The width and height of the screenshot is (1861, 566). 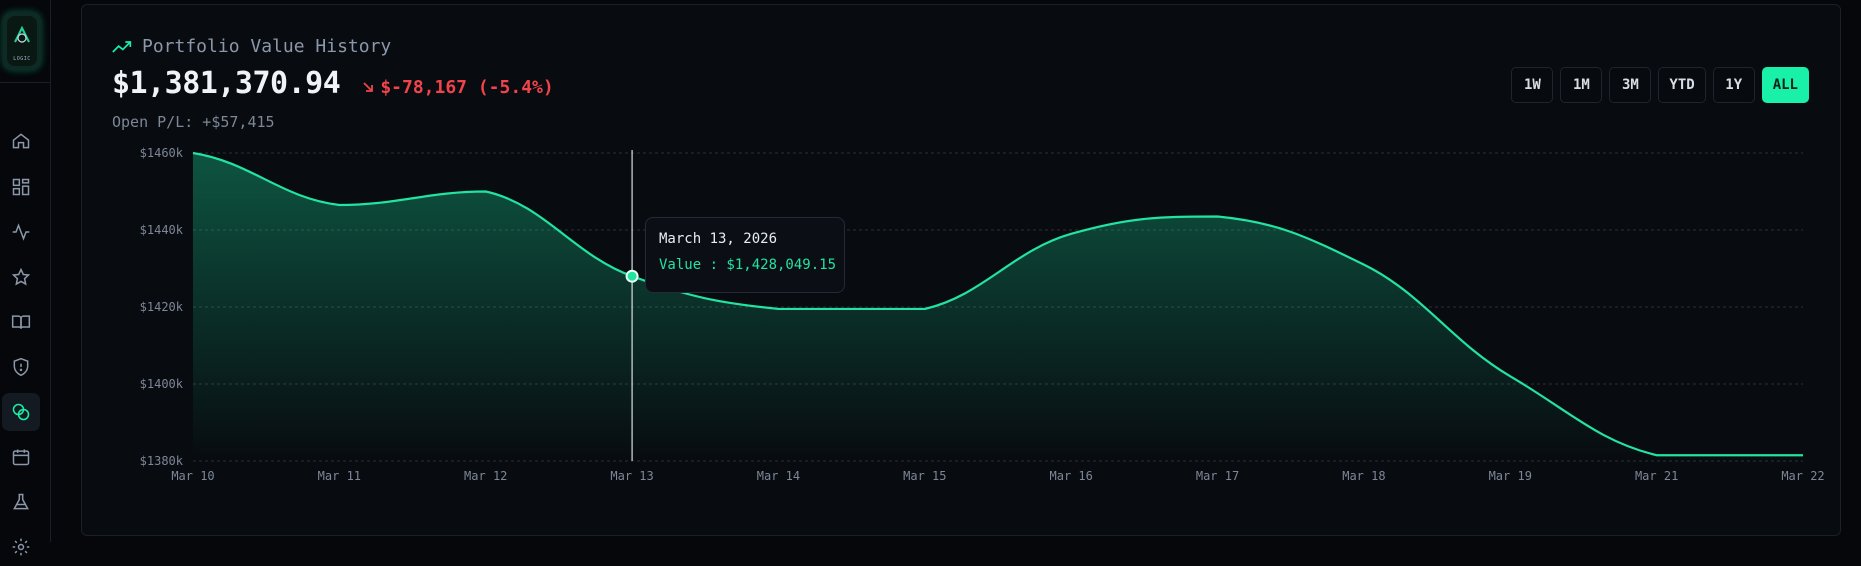 I want to click on range-button-1y: 1Y, so click(x=1733, y=85).